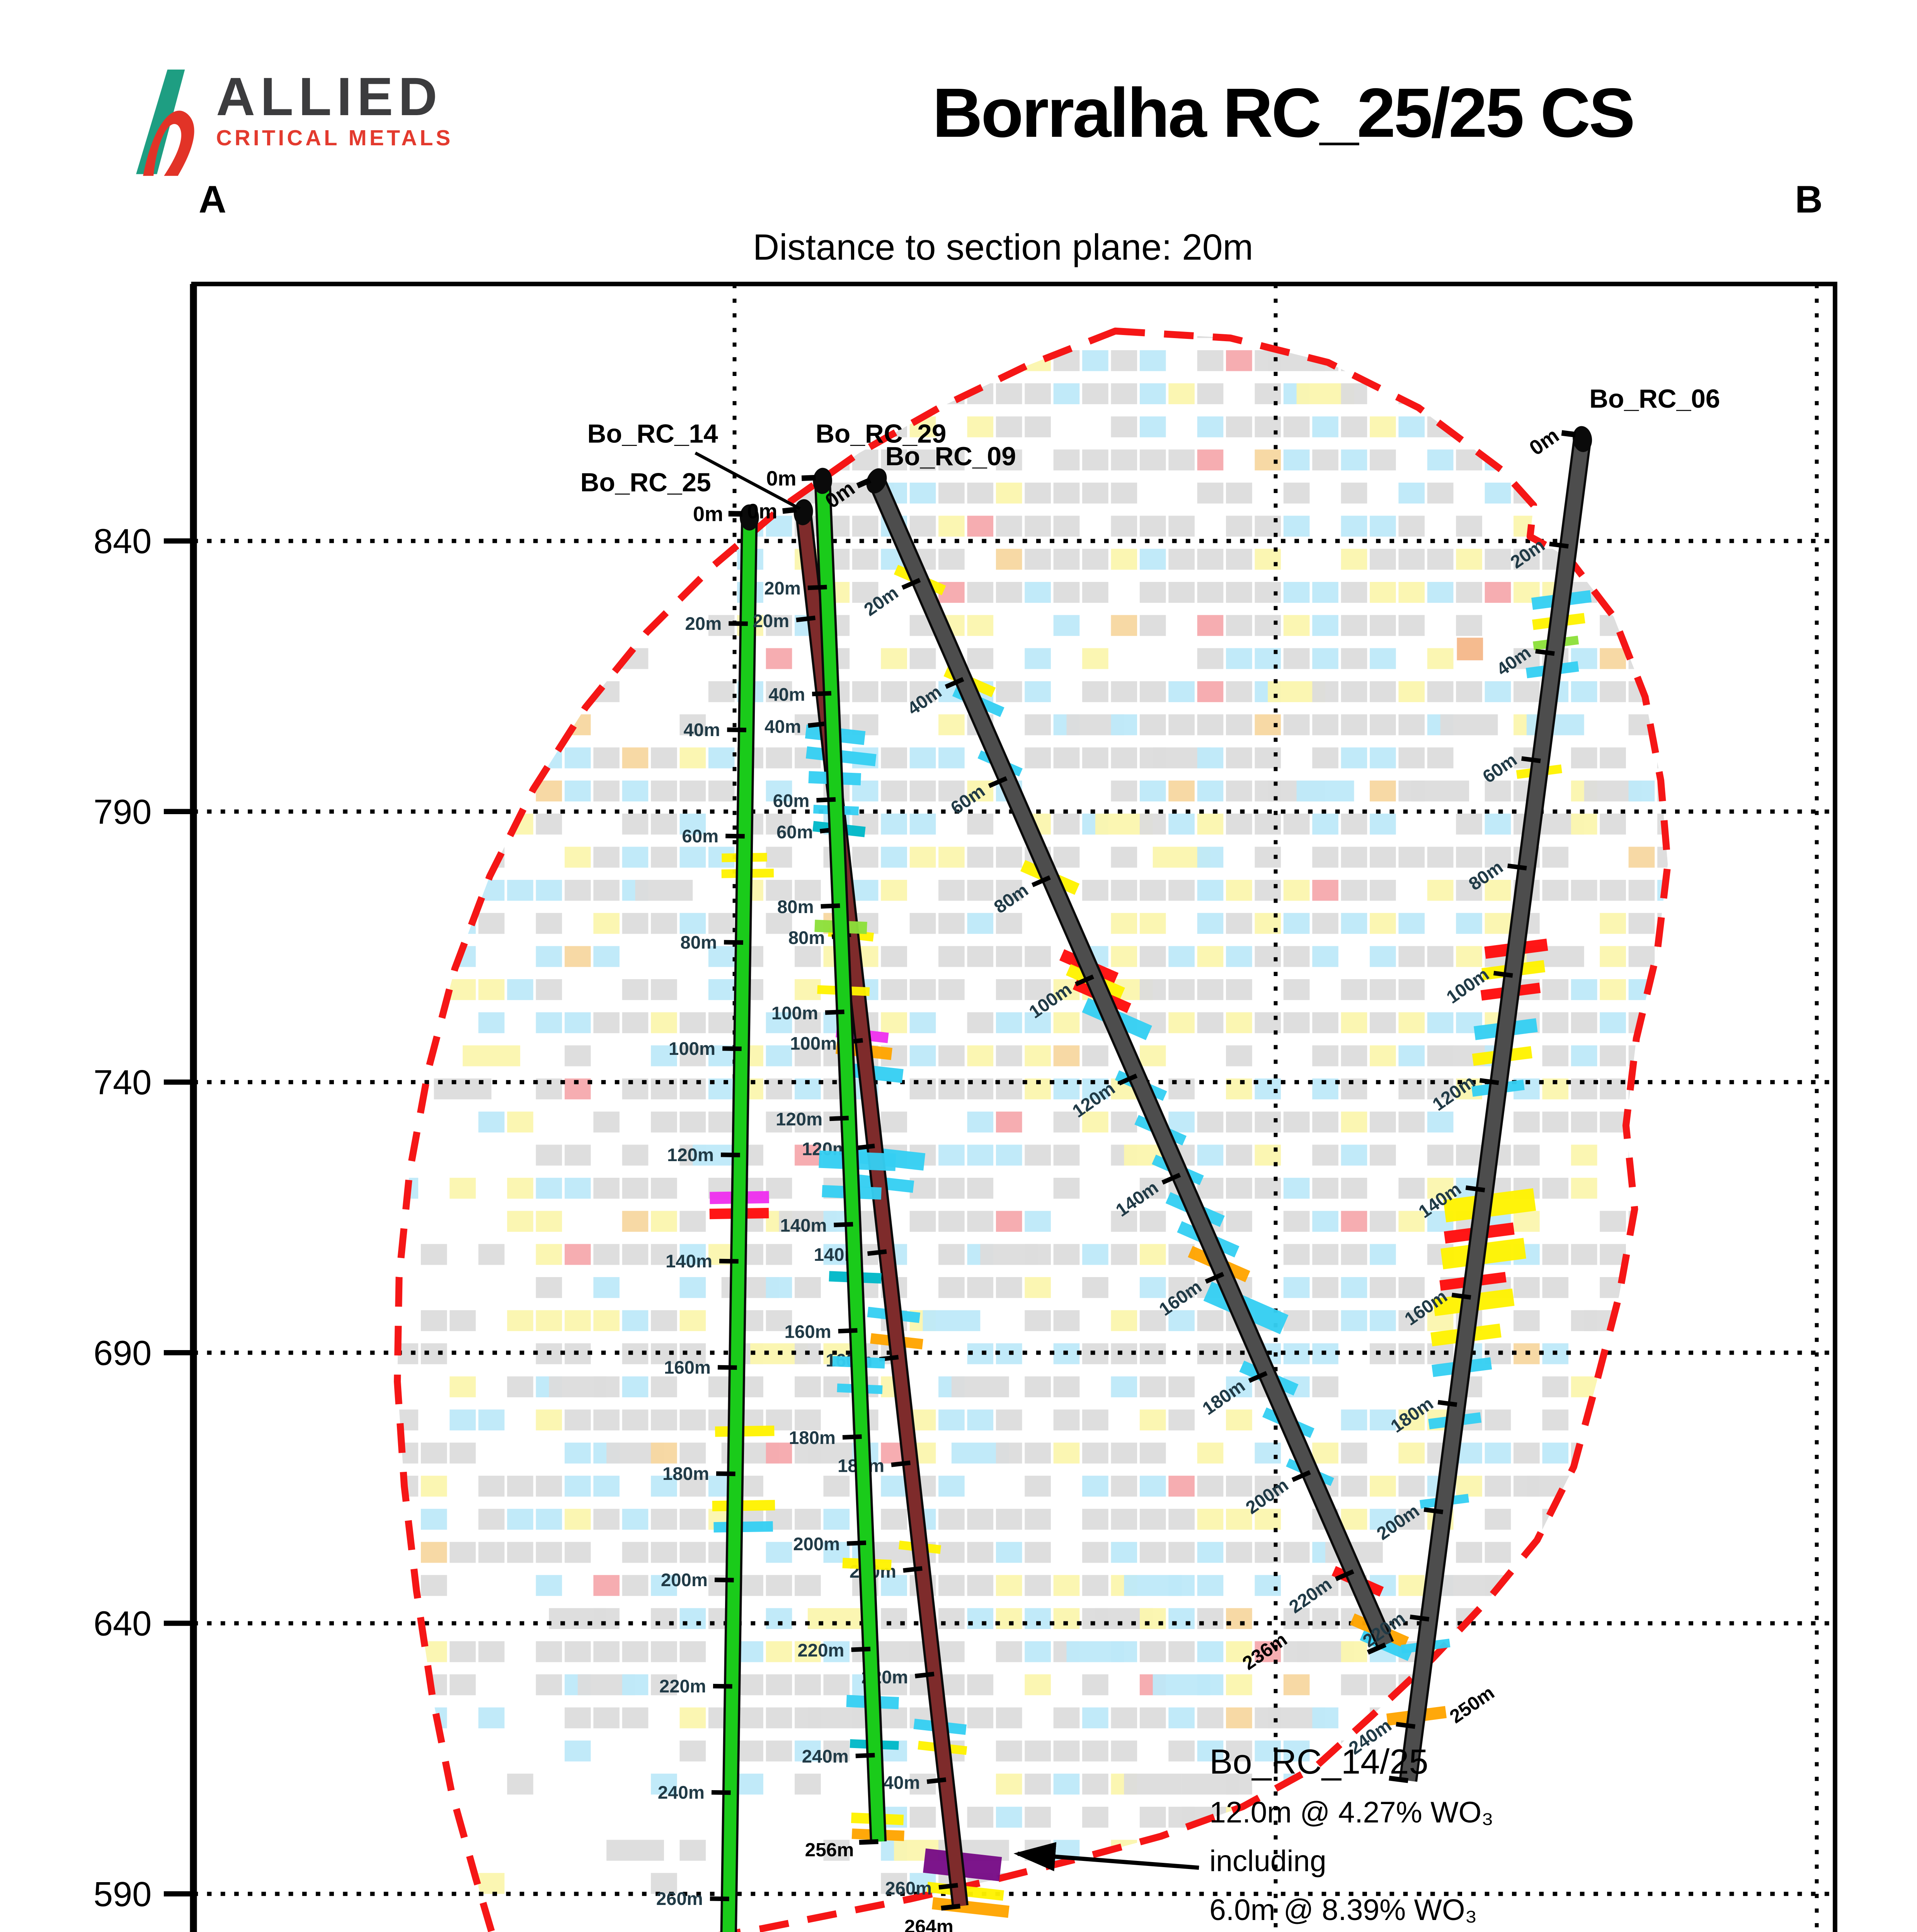  I want to click on annotation-arrow, so click(1106, 1856).